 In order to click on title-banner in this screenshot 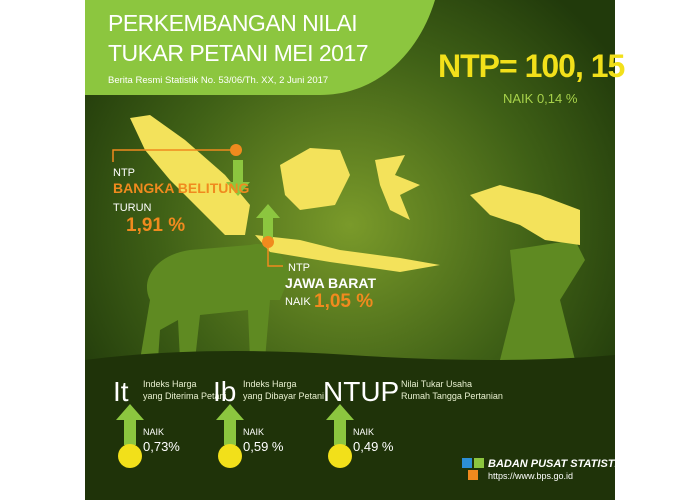, I will do `click(260, 47)`.